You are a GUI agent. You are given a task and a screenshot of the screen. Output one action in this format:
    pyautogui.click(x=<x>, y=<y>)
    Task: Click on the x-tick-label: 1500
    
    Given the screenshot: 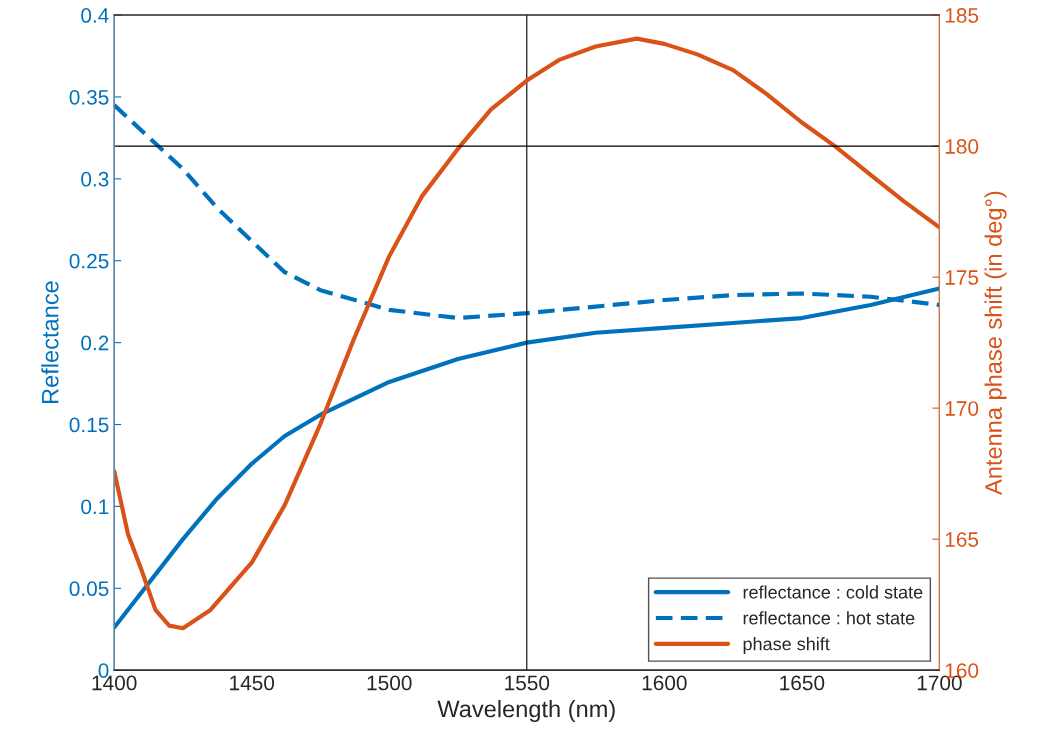 What is the action you would take?
    pyautogui.click(x=389, y=683)
    